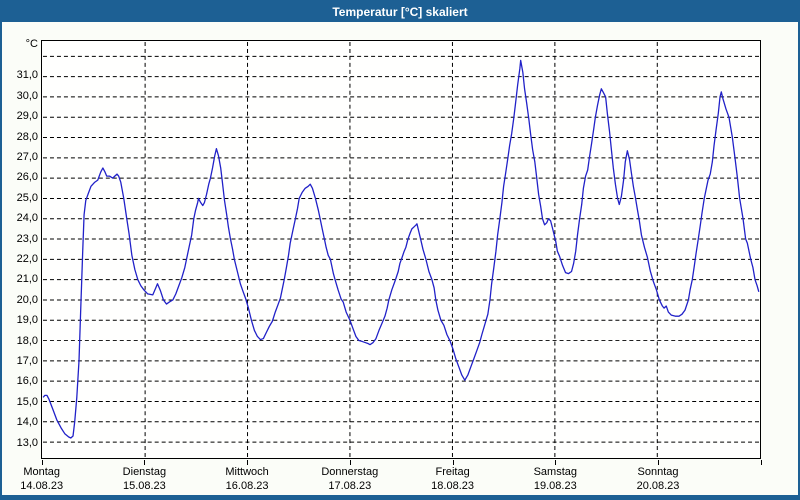 This screenshot has height=500, width=800. I want to click on y-tick-label: 23,0, so click(27, 238).